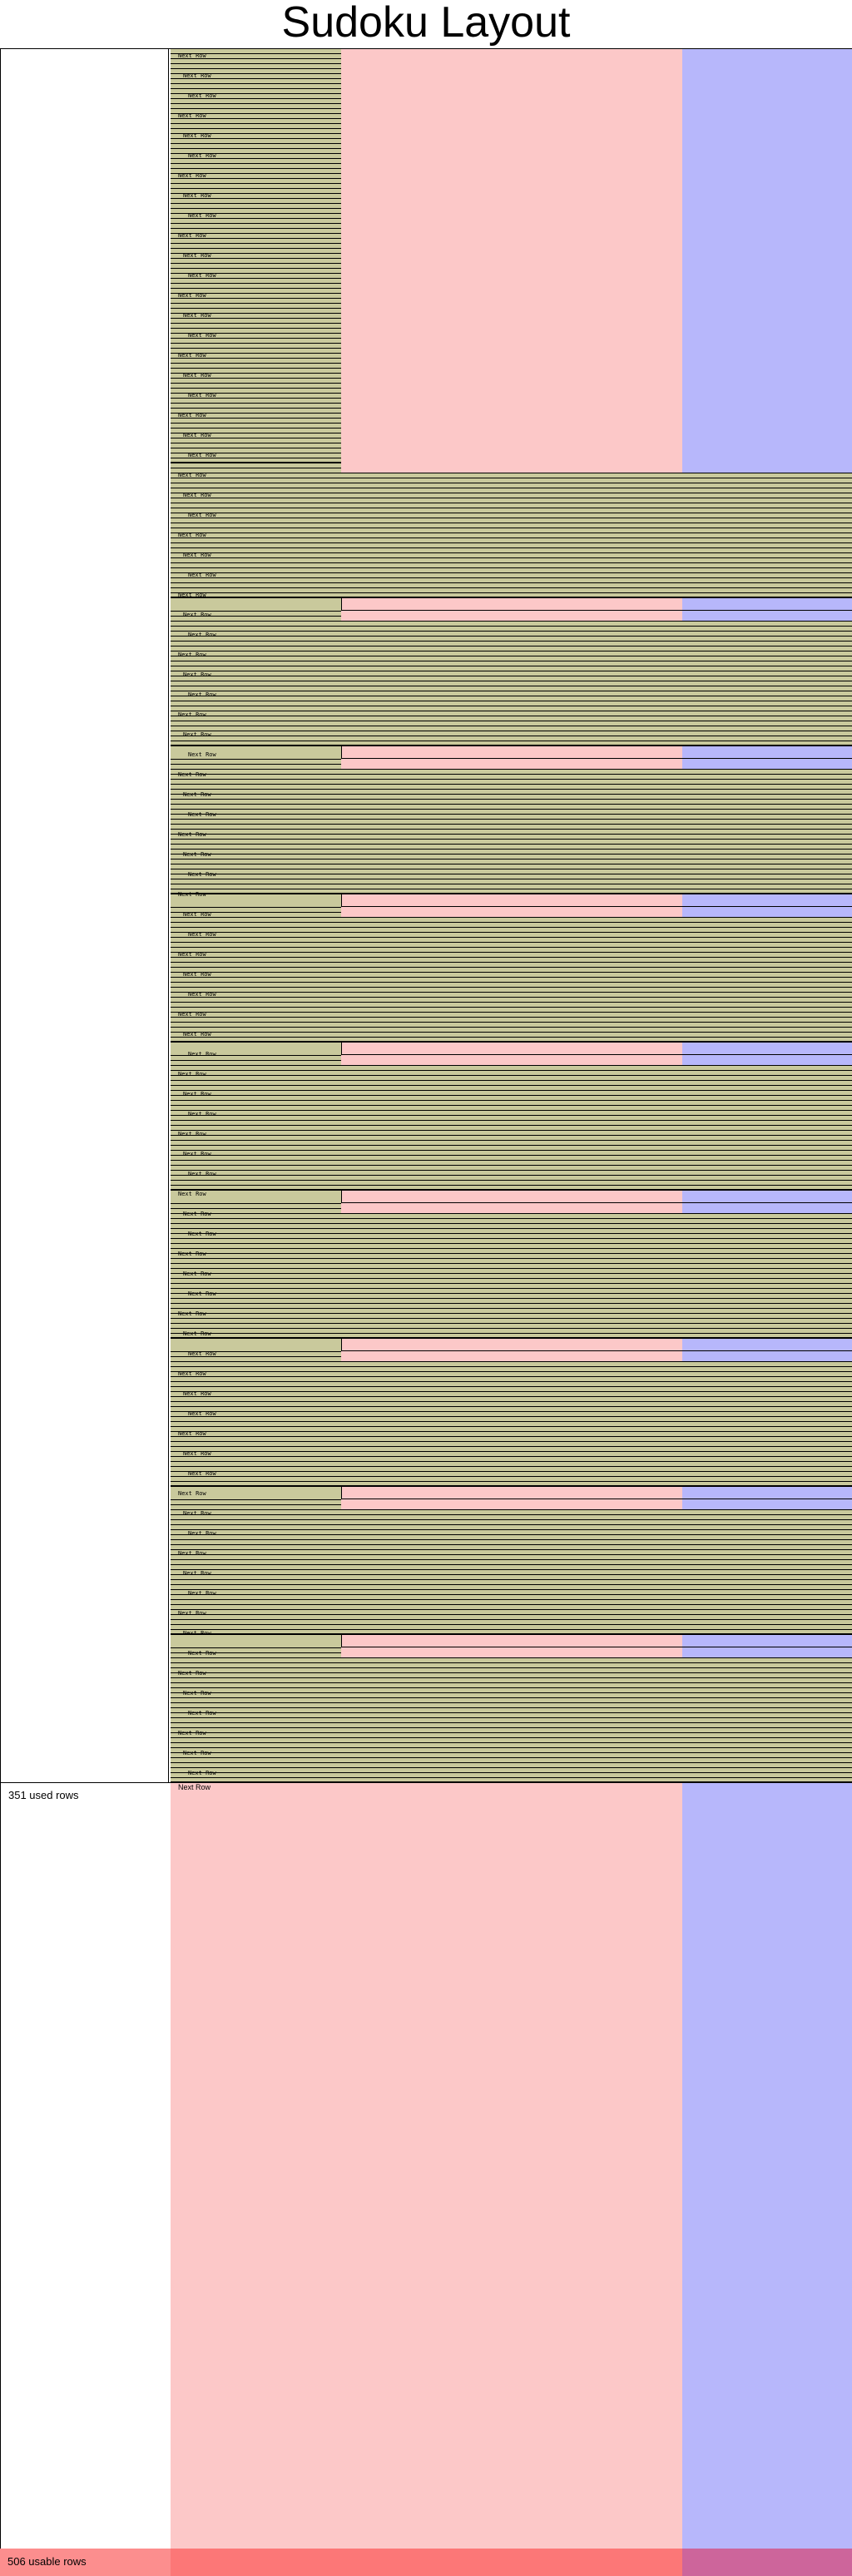 The image size is (852, 2576). Describe the element at coordinates (0, 1299) in the screenshot. I see `left-border` at that location.